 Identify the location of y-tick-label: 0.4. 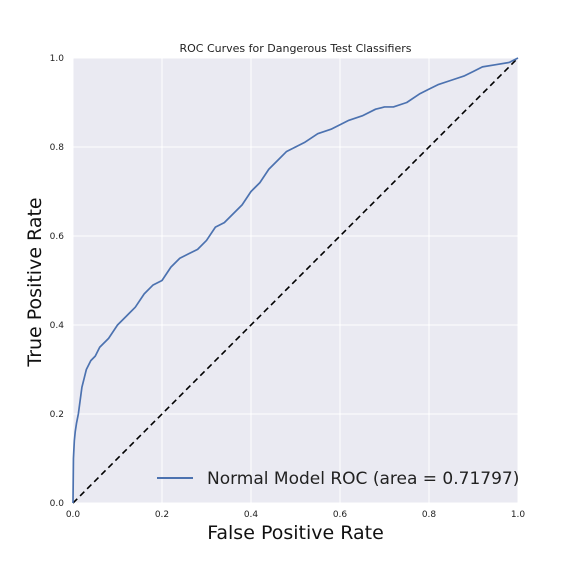
(57, 326).